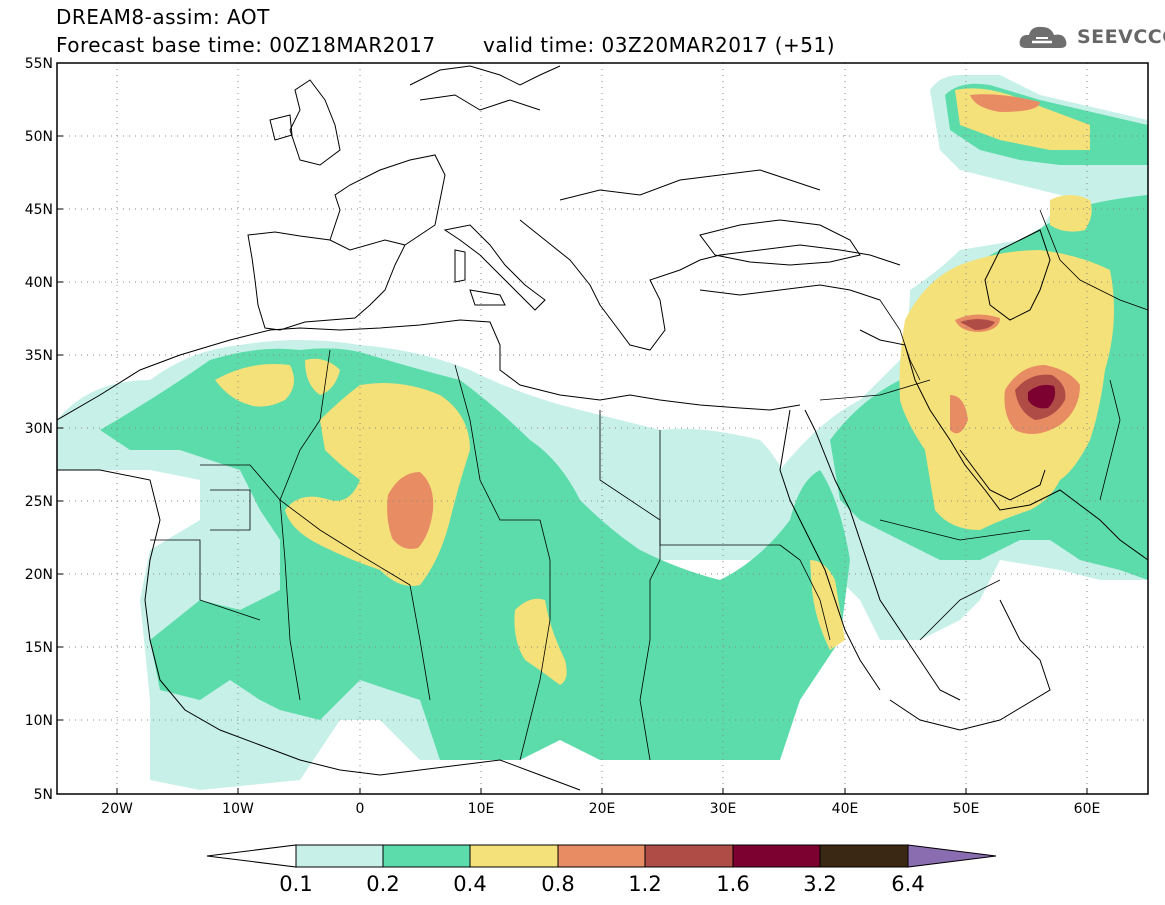 This screenshot has height=905, width=1165. What do you see at coordinates (1043, 37) in the screenshot?
I see `cloud-logo-icon` at bounding box center [1043, 37].